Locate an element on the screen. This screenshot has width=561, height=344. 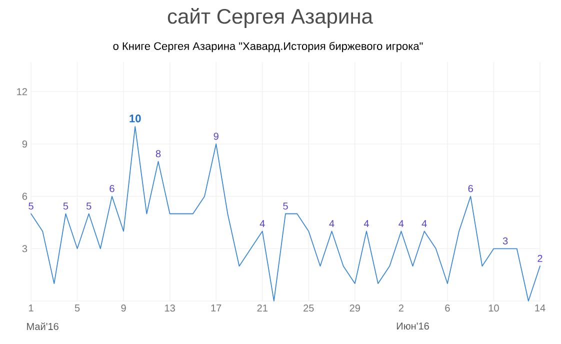
chart-subtitle: о Книге Сергея Азарина "Хавард.История биржевого игрока" is located at coordinates (268, 47).